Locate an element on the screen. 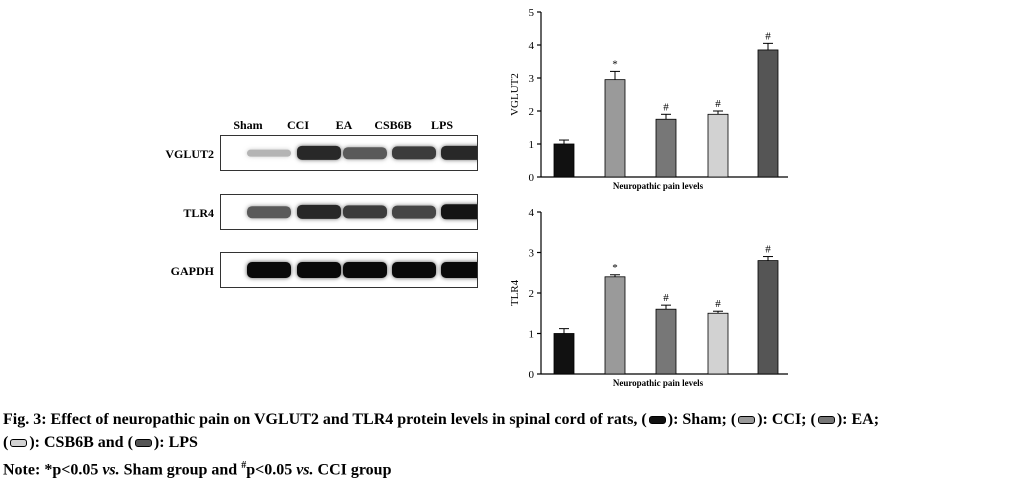 The height and width of the screenshot is (481, 1032). legend-swatch-cci is located at coordinates (747, 420).